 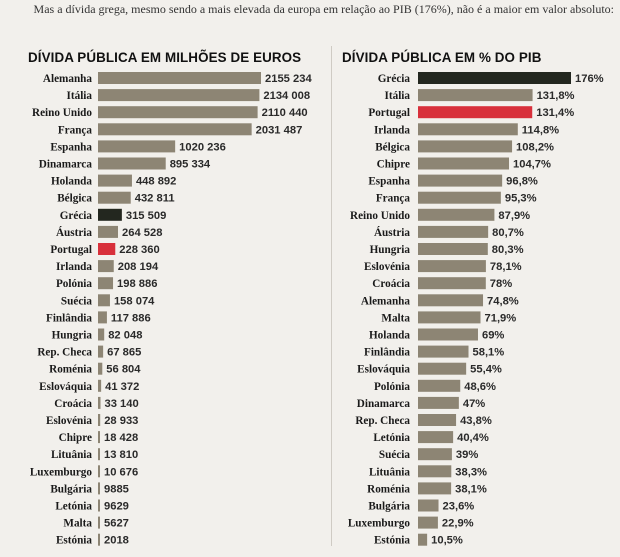 What do you see at coordinates (99, 437) in the screenshot?
I see `bar-chipre` at bounding box center [99, 437].